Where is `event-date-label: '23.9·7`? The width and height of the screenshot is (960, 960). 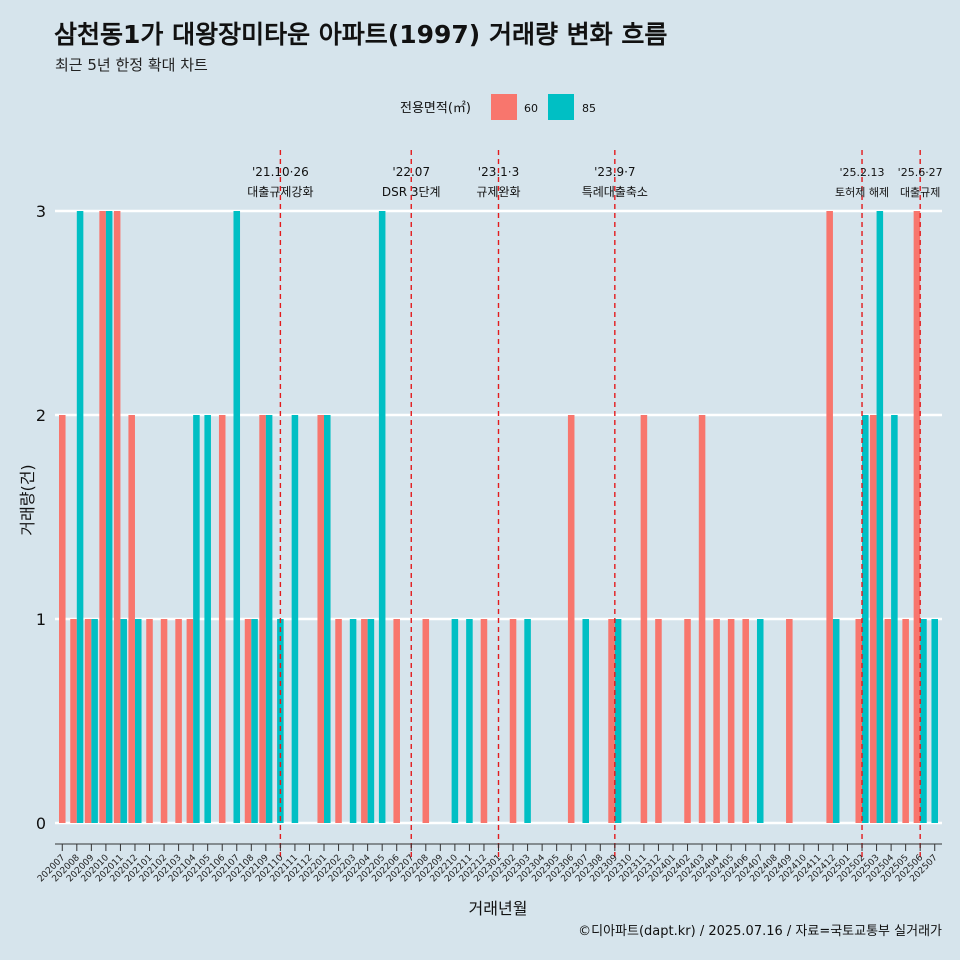
event-date-label: '23.9·7 is located at coordinates (614, 172).